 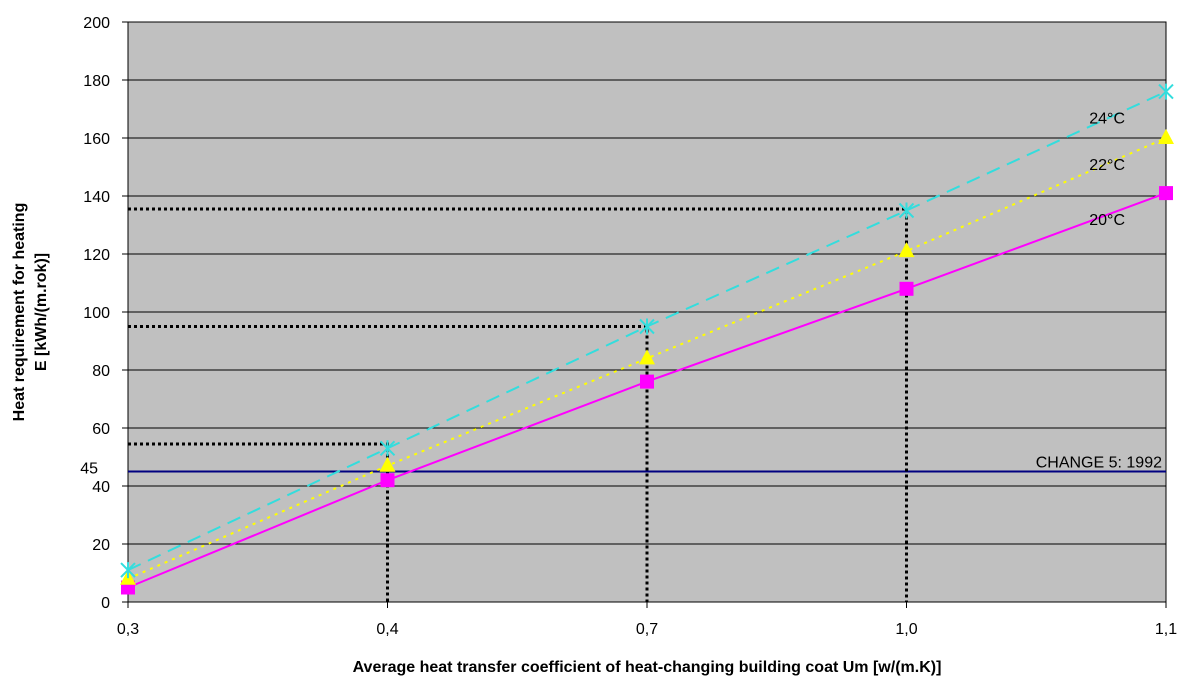 What do you see at coordinates (101, 545) in the screenshot?
I see `y-tick-label: 20` at bounding box center [101, 545].